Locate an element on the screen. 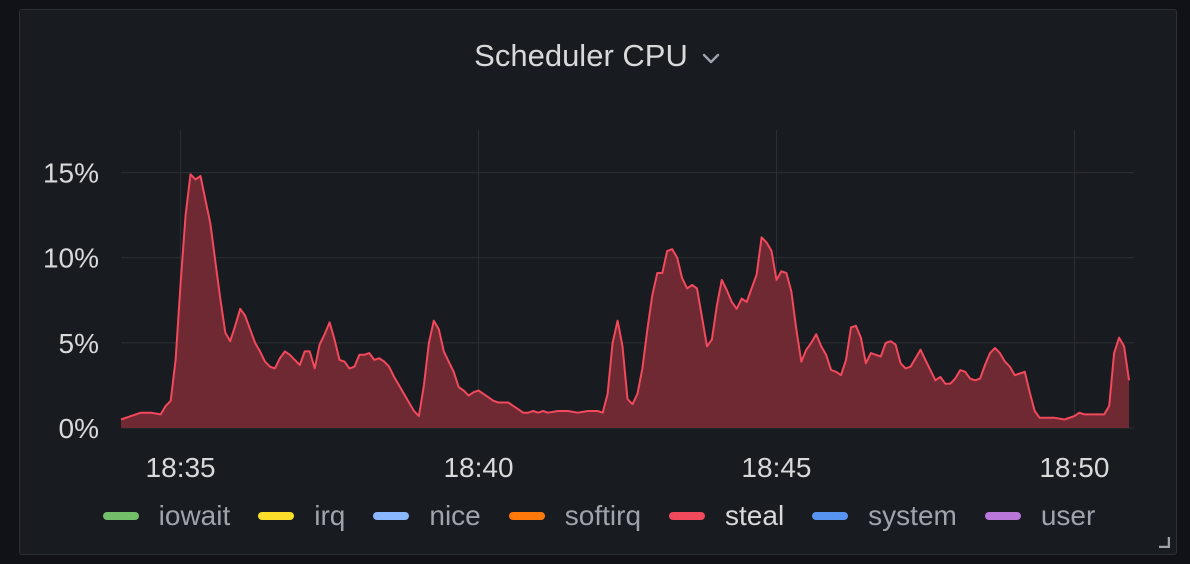 The height and width of the screenshot is (564, 1190). y-tick-label: 10% is located at coordinates (71, 258).